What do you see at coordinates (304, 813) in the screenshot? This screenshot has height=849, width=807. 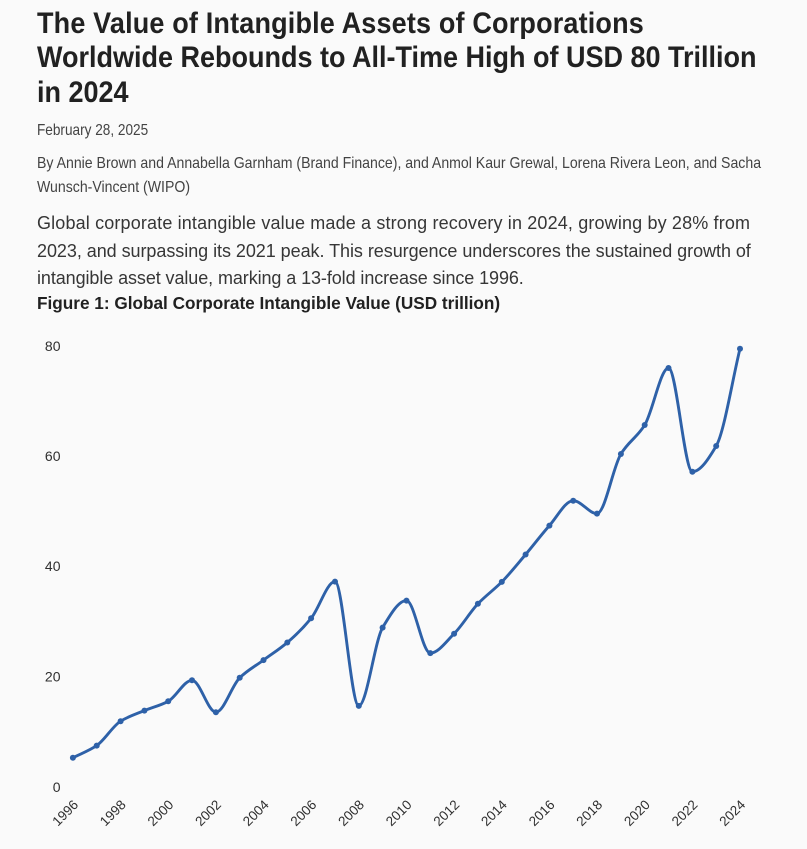 I see `svg-text: 2006` at bounding box center [304, 813].